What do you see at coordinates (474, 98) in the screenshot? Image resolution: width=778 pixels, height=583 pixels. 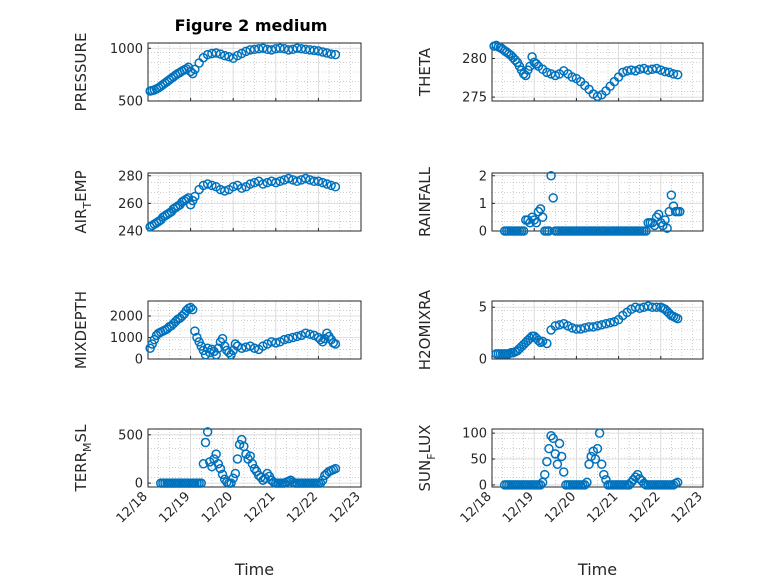 I see `y-tick-label: 275` at bounding box center [474, 98].